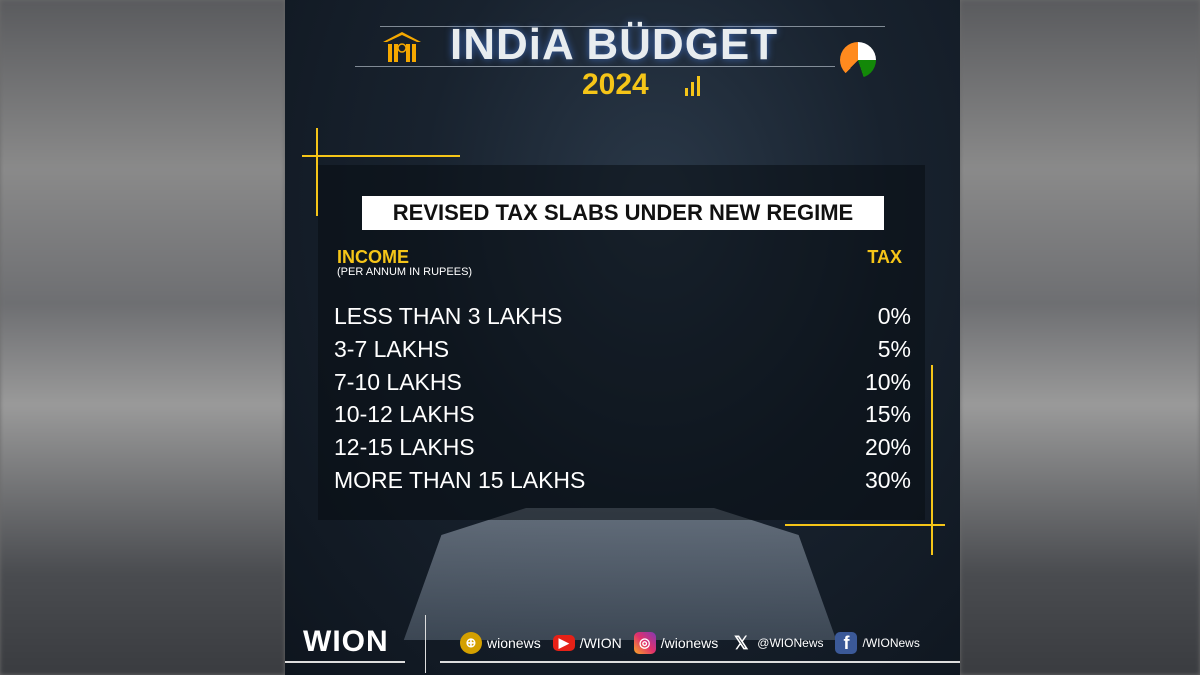 The width and height of the screenshot is (1200, 675). Describe the element at coordinates (887, 479) in the screenshot. I see `tax-cell: 30%` at that location.